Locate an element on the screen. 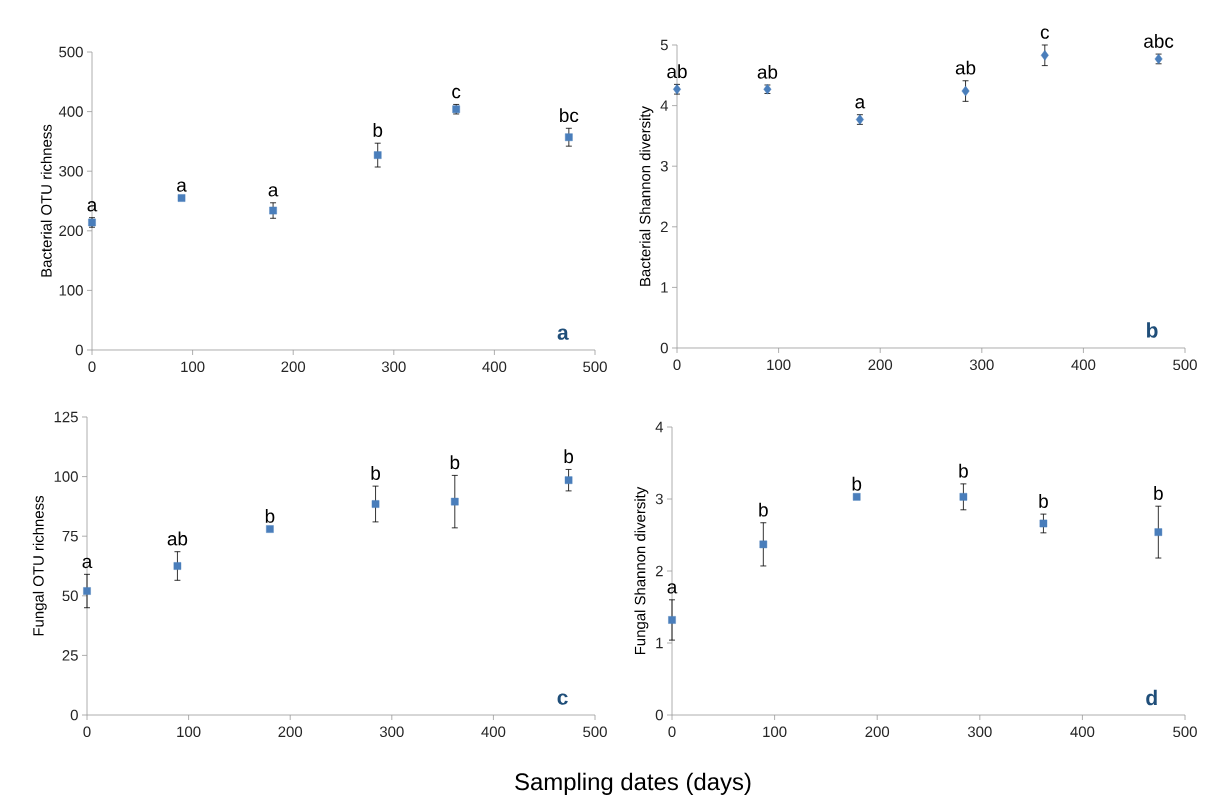 The width and height of the screenshot is (1207, 804). y-tick-label: 75 is located at coordinates (70, 536).